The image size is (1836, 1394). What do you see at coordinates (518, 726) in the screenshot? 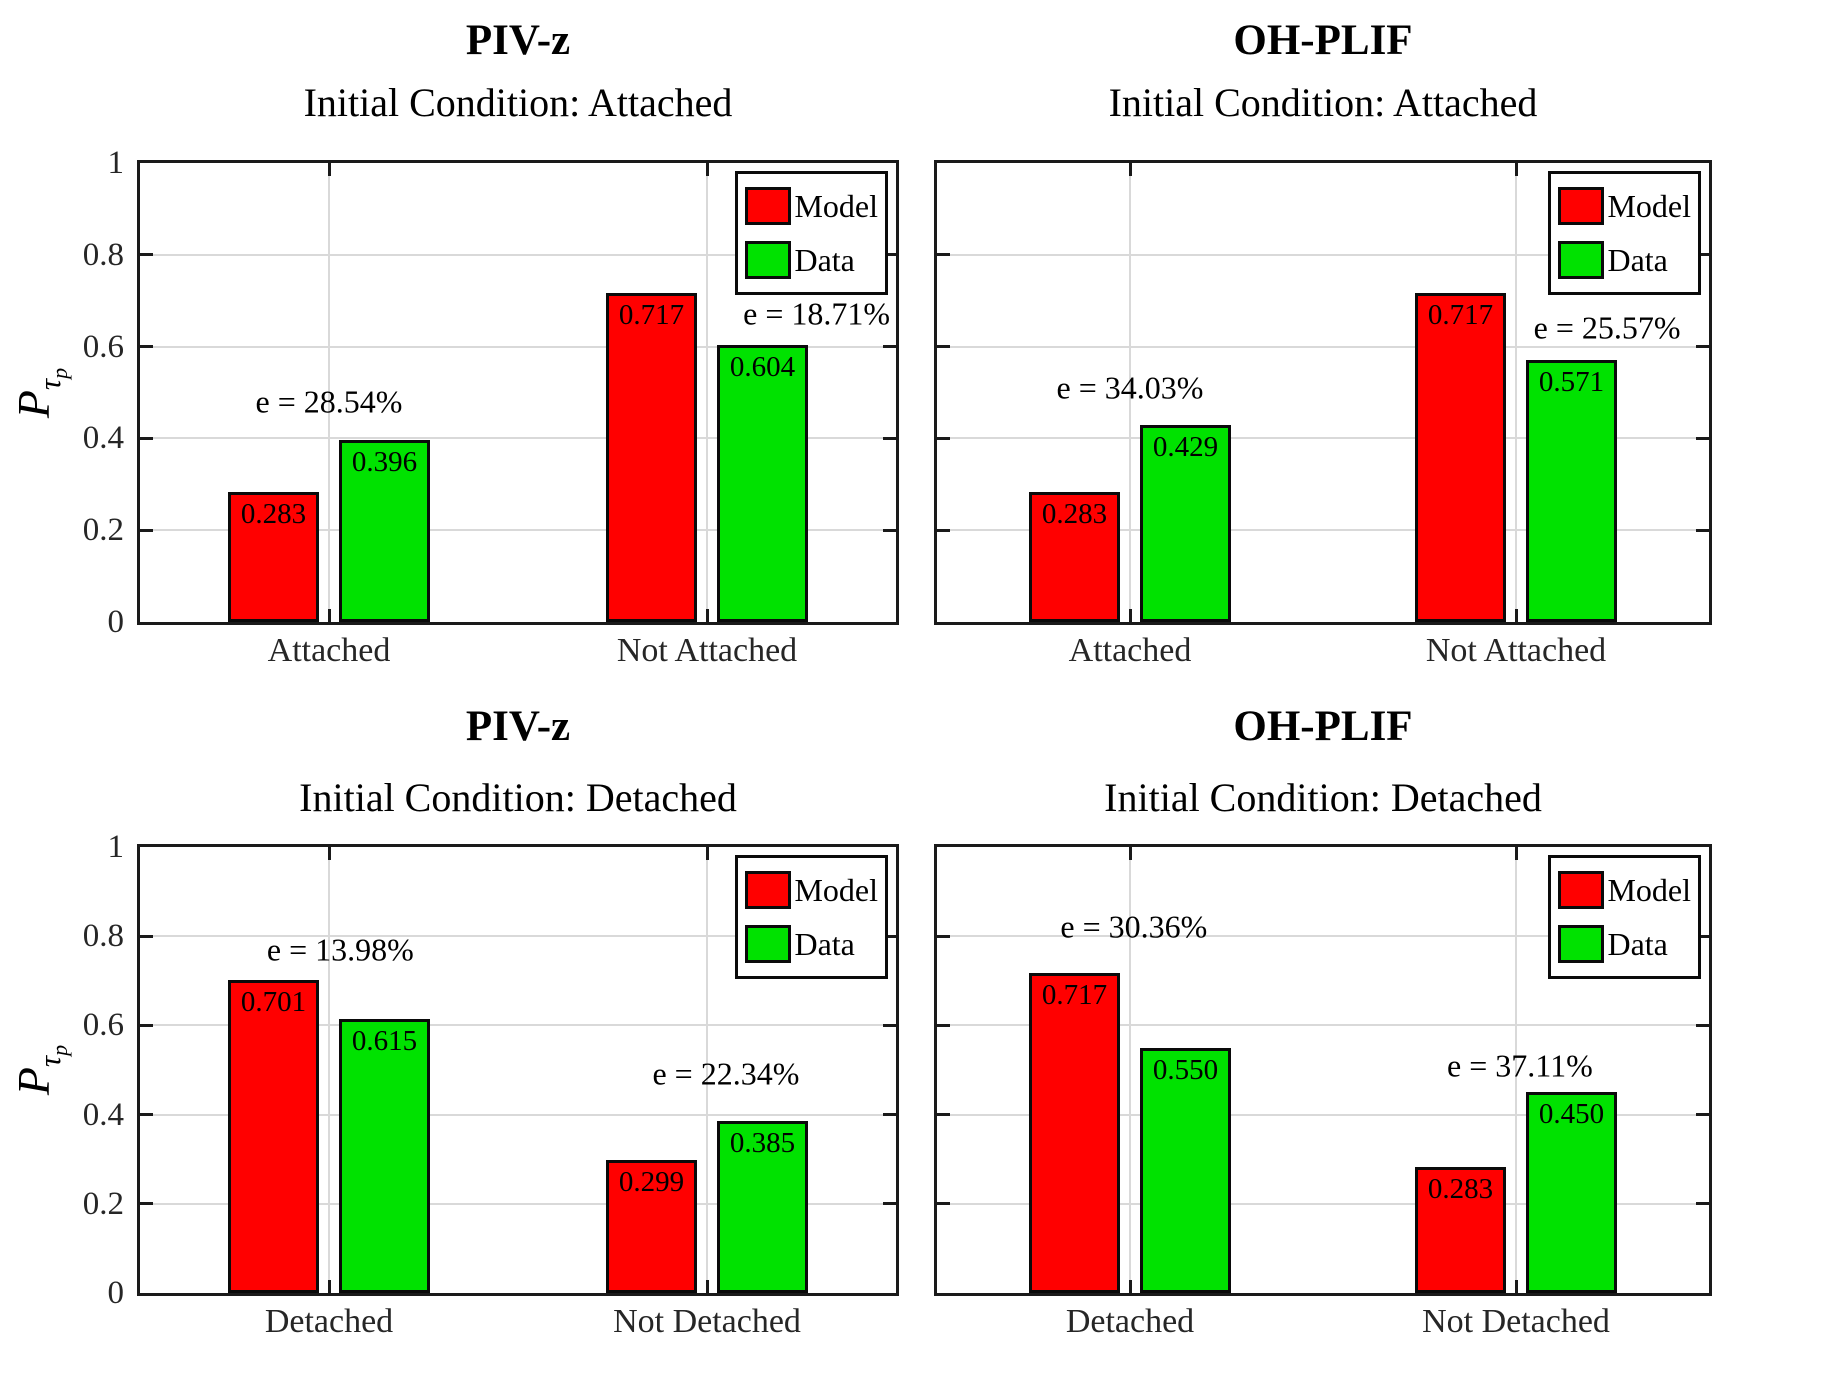
I see `chart-title: PIV-z` at bounding box center [518, 726].